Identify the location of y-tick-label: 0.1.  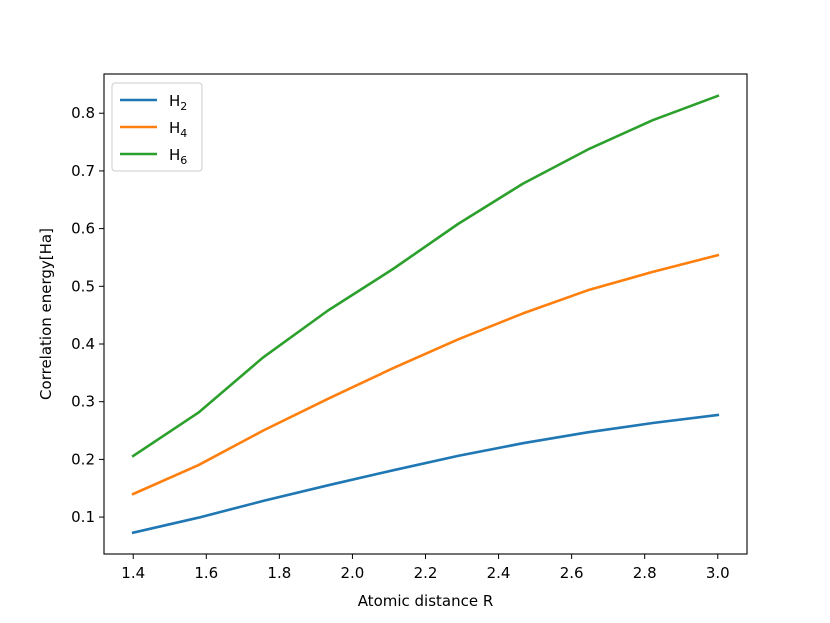
(83, 517).